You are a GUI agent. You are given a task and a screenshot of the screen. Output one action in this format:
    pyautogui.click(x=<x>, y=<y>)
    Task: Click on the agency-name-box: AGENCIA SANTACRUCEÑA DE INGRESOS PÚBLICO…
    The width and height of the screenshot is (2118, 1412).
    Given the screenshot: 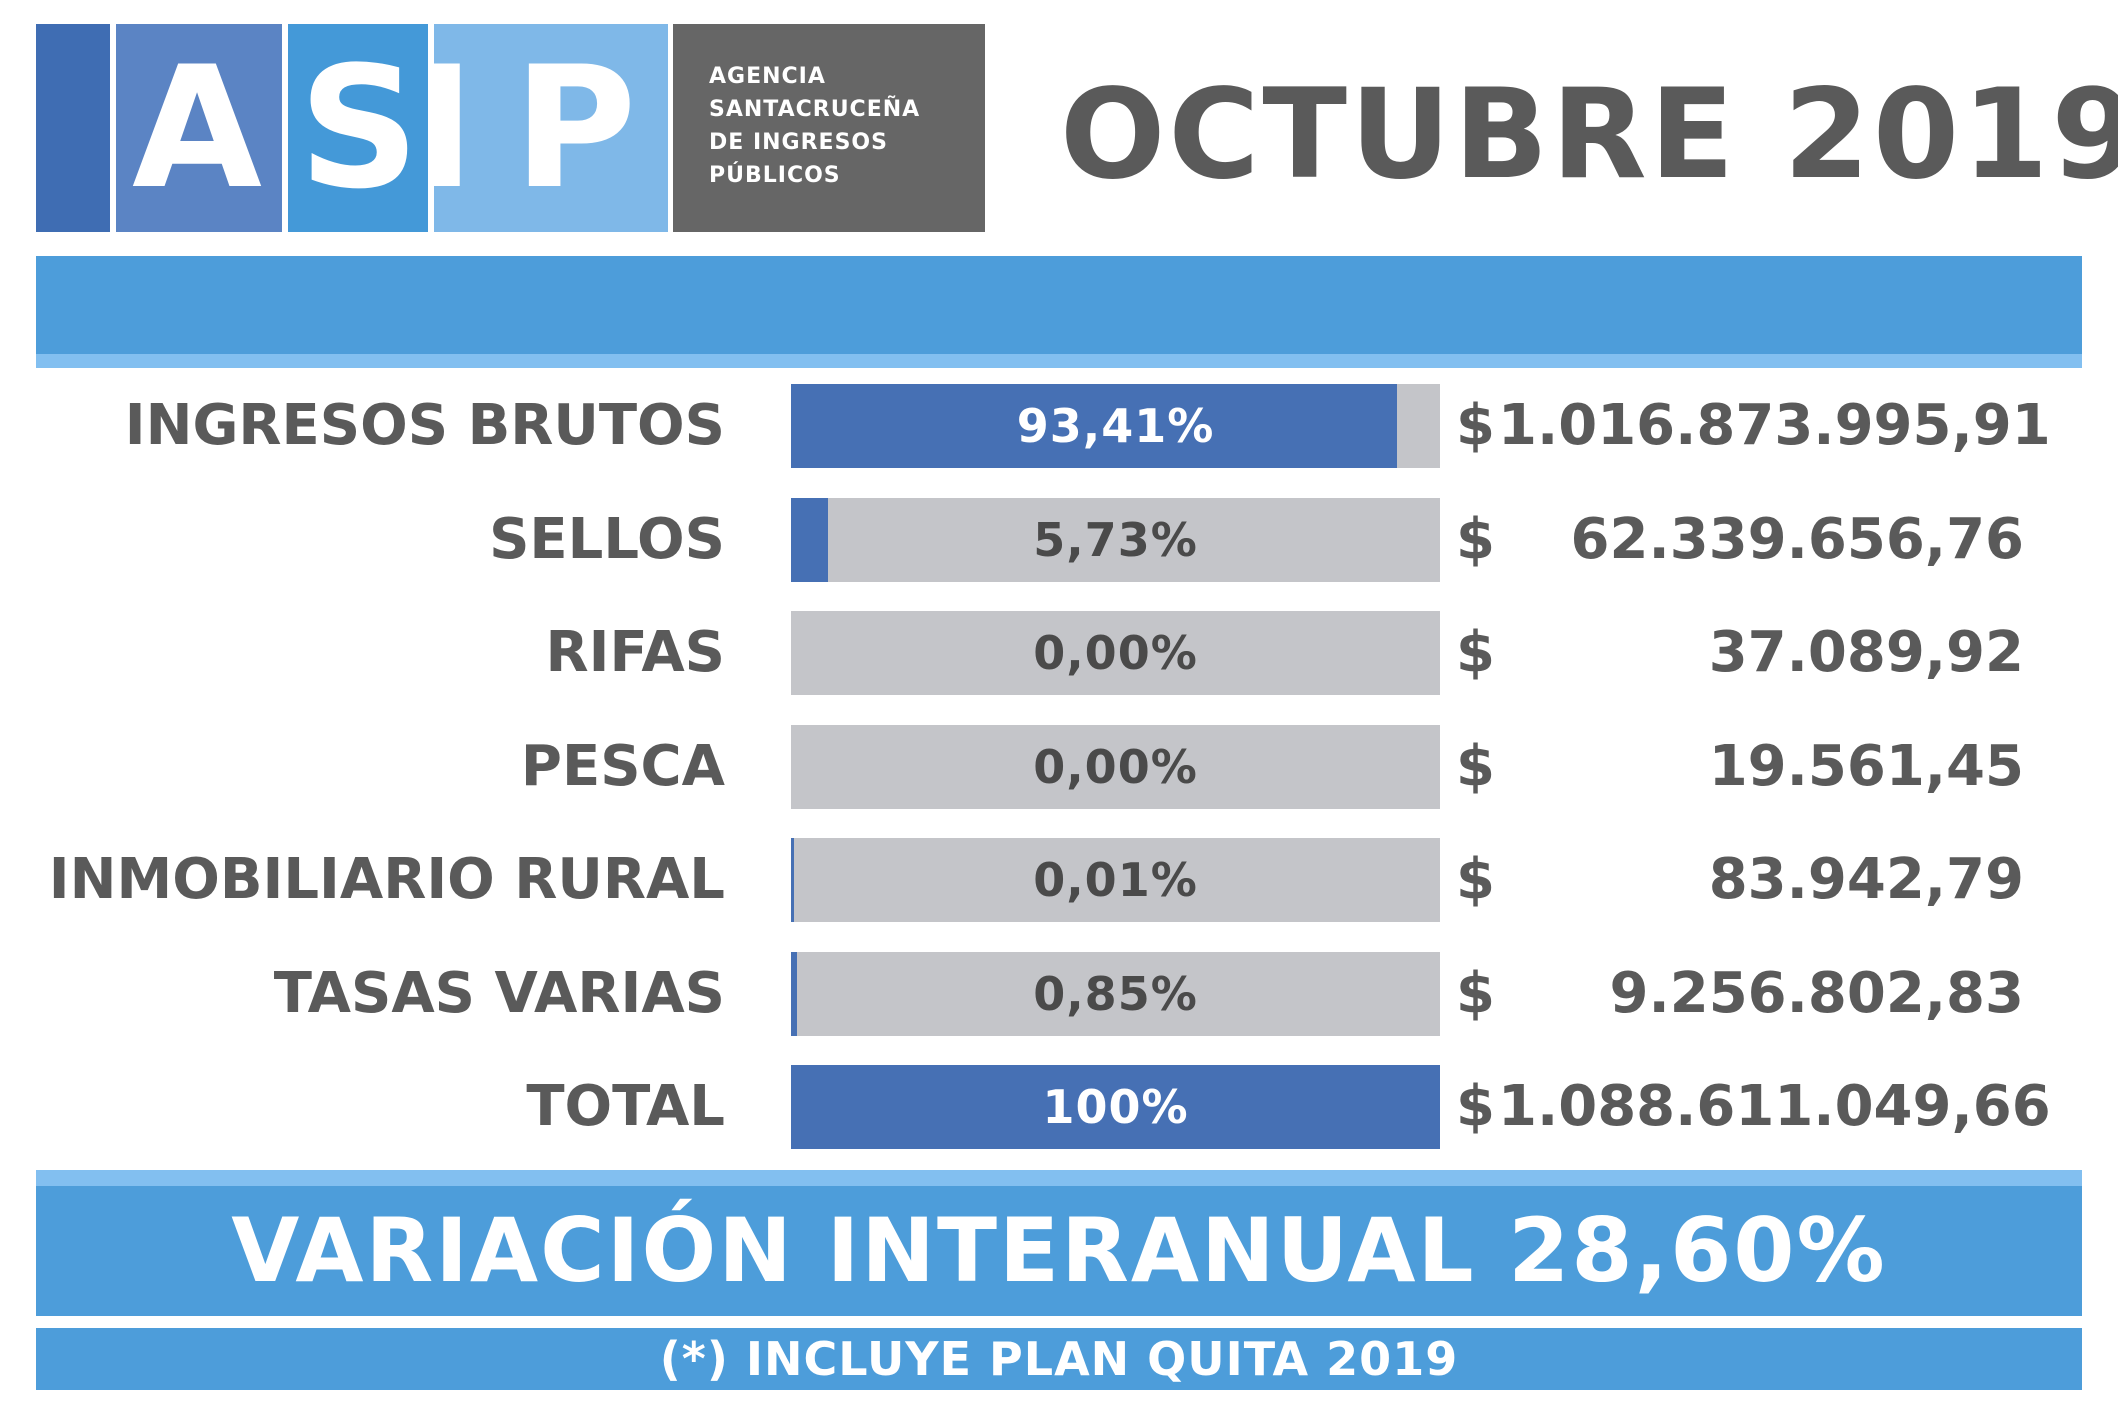 What is the action you would take?
    pyautogui.click(x=829, y=128)
    